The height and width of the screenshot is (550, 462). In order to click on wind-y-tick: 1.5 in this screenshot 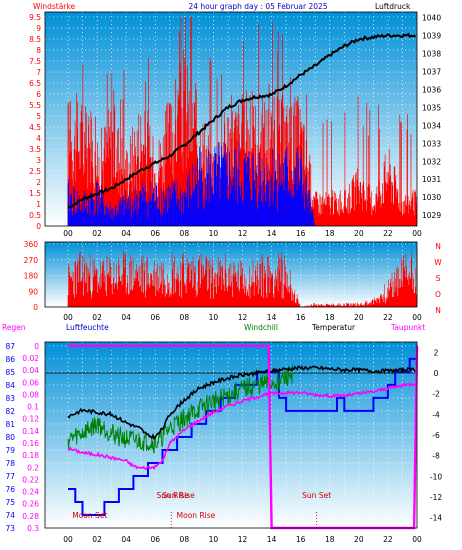, I will do `click(35, 193)`.